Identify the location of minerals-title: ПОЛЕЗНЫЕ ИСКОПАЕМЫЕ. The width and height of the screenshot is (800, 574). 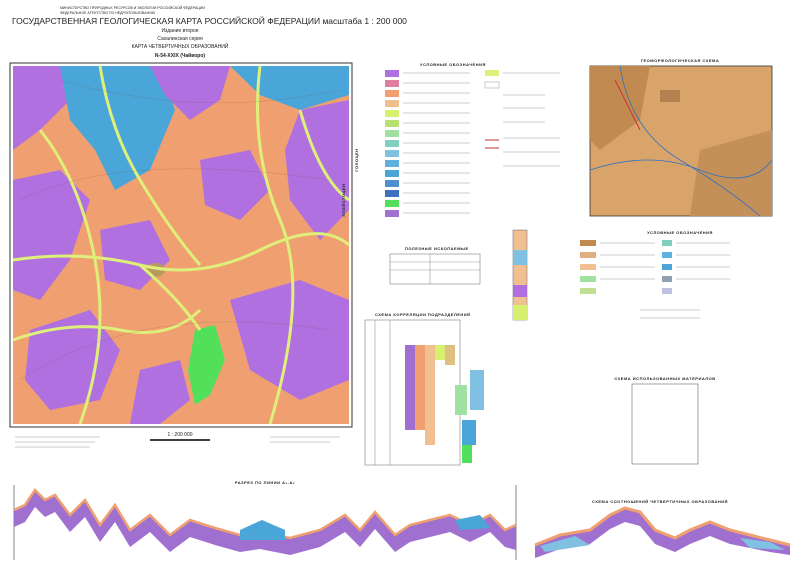
(437, 248).